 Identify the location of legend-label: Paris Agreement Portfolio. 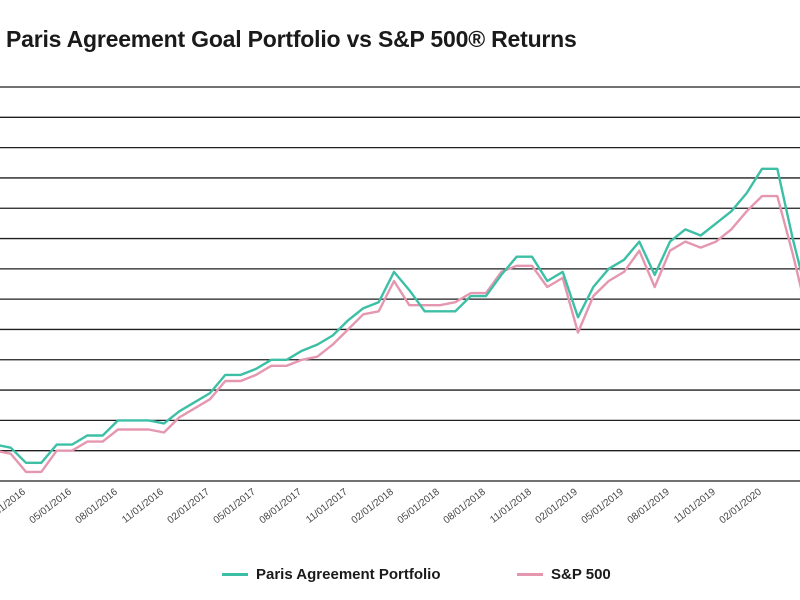
(348, 574).